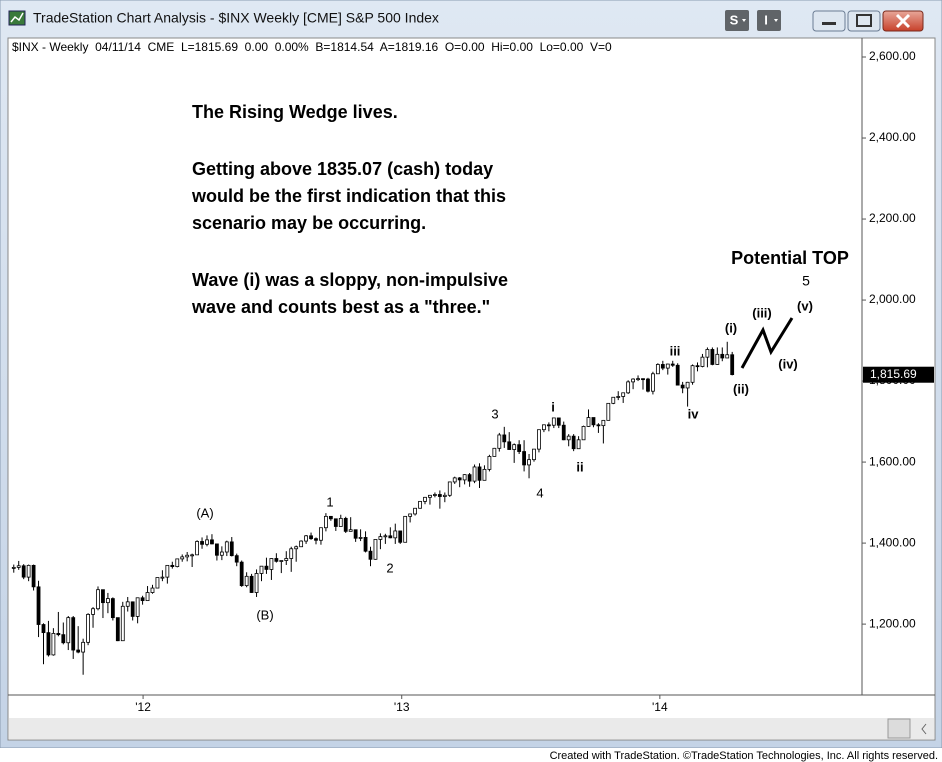 This screenshot has width=942, height=762. Describe the element at coordinates (731, 327) in the screenshot. I see `wave-label: (i)` at that location.